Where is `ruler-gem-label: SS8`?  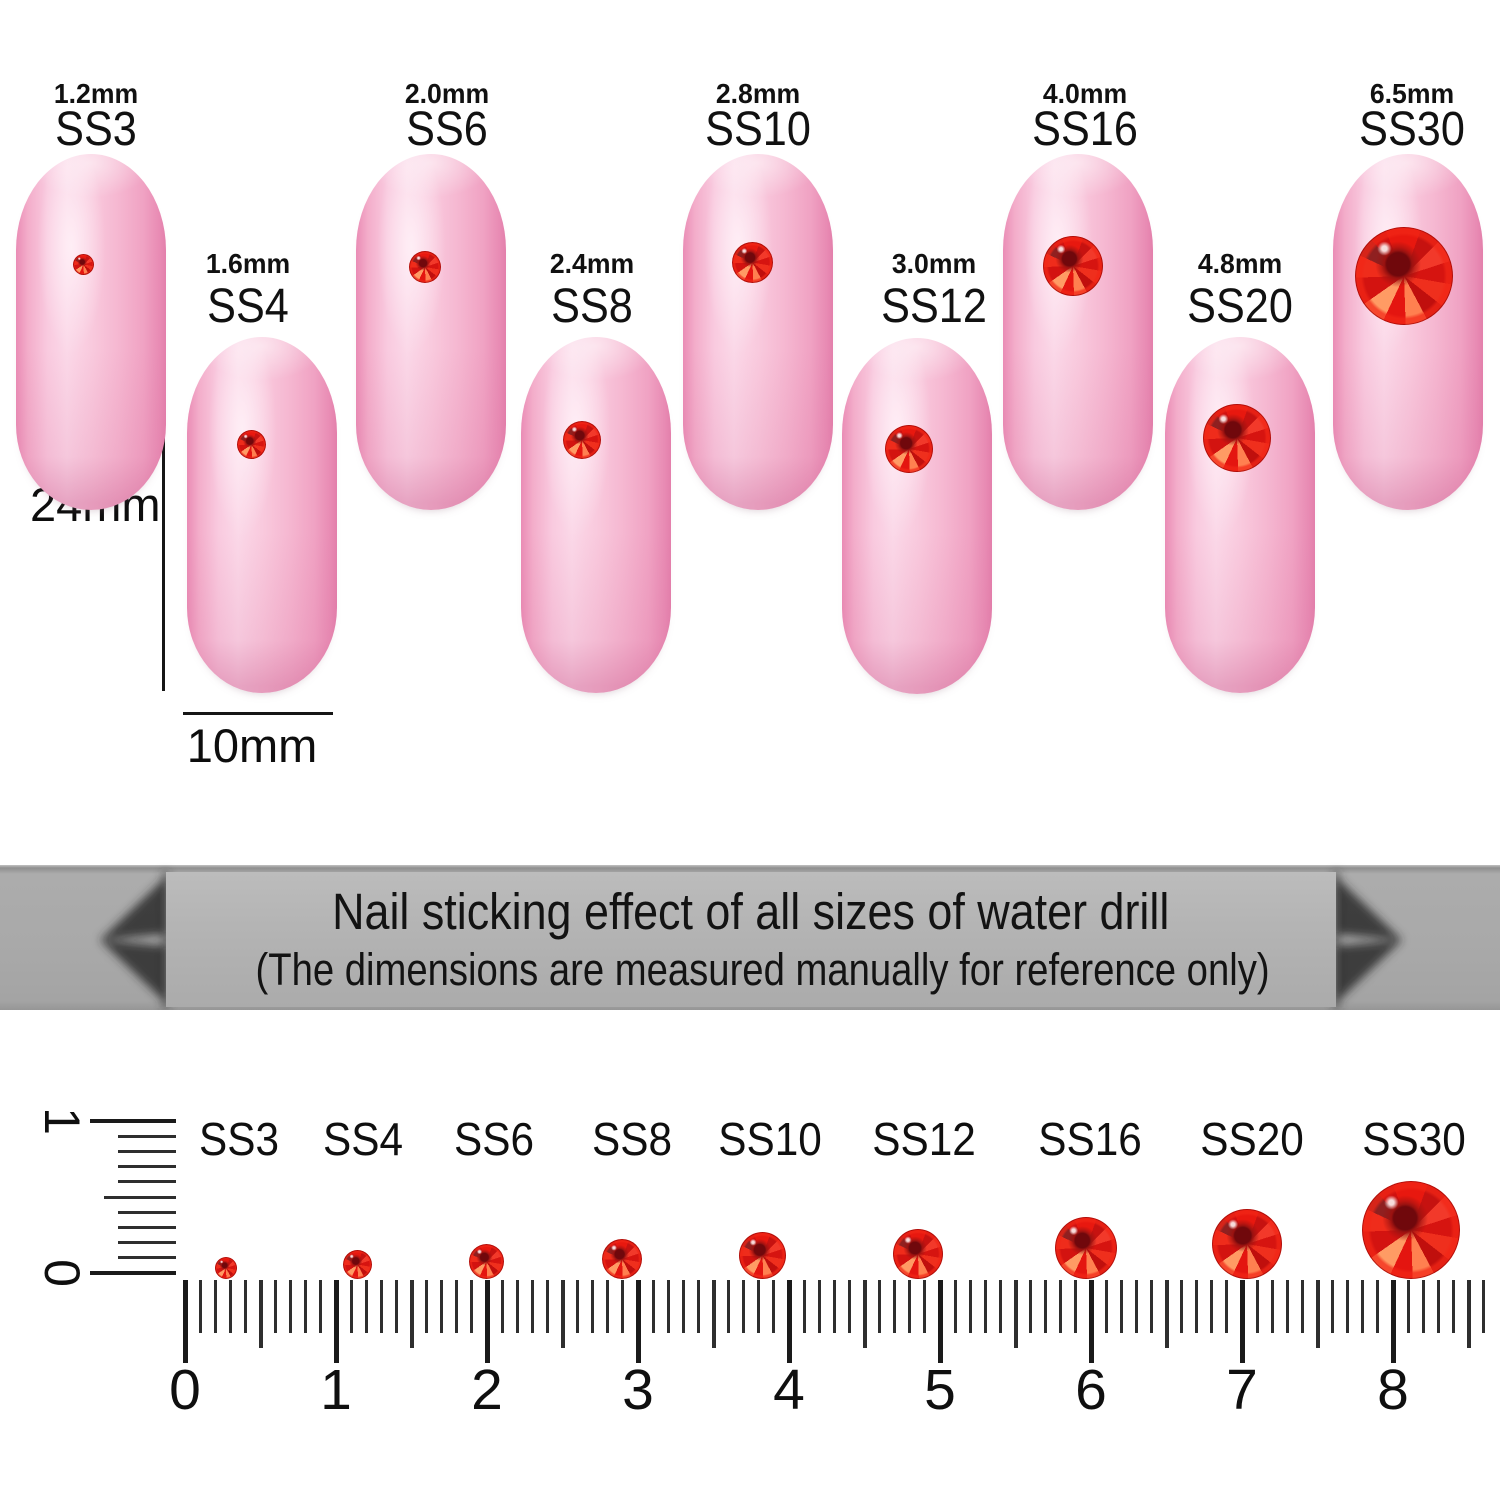
ruler-gem-label: SS8 is located at coordinates (632, 1139).